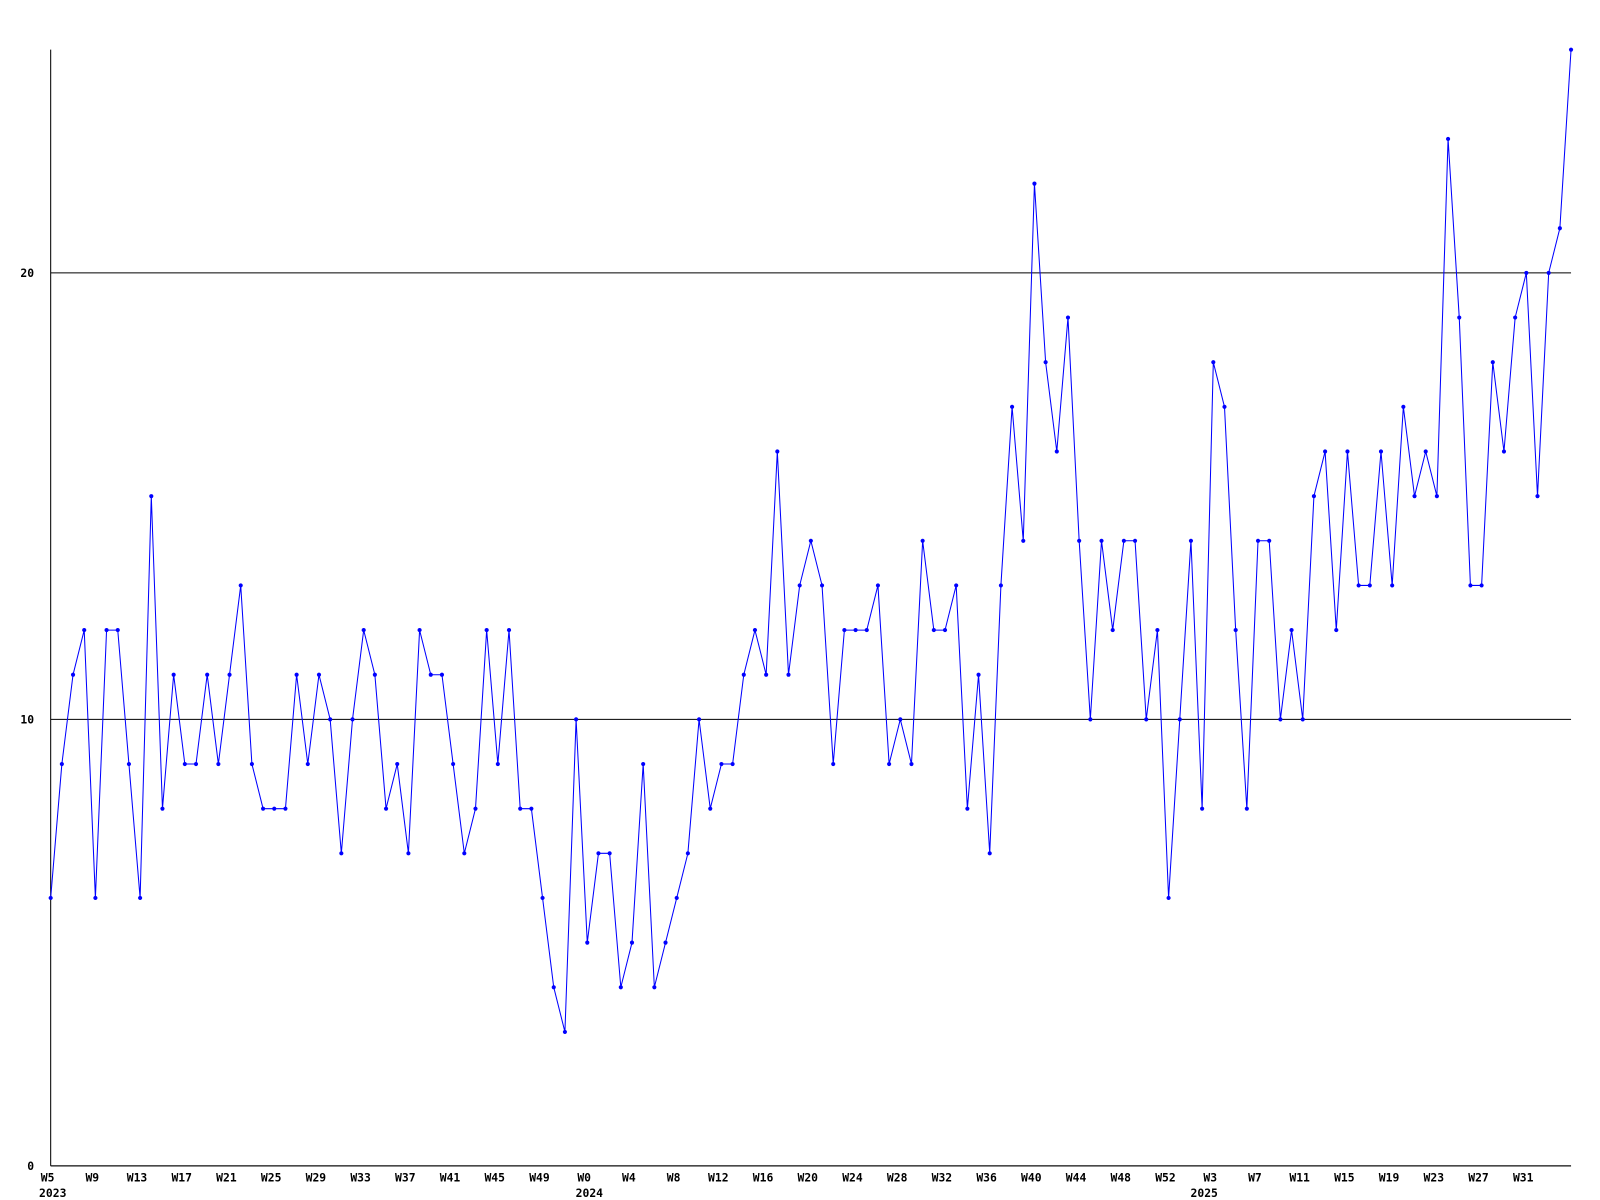  What do you see at coordinates (1165, 1177) in the screenshot?
I see `x-tick-label: W52` at bounding box center [1165, 1177].